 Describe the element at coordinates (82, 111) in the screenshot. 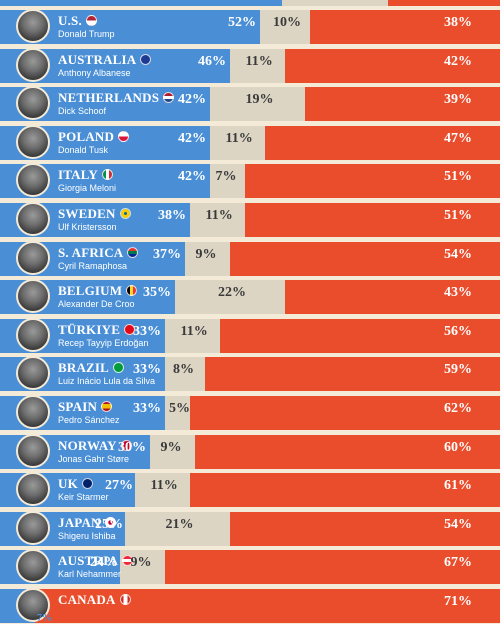

I see `leader-name: Dick Schoof` at that location.